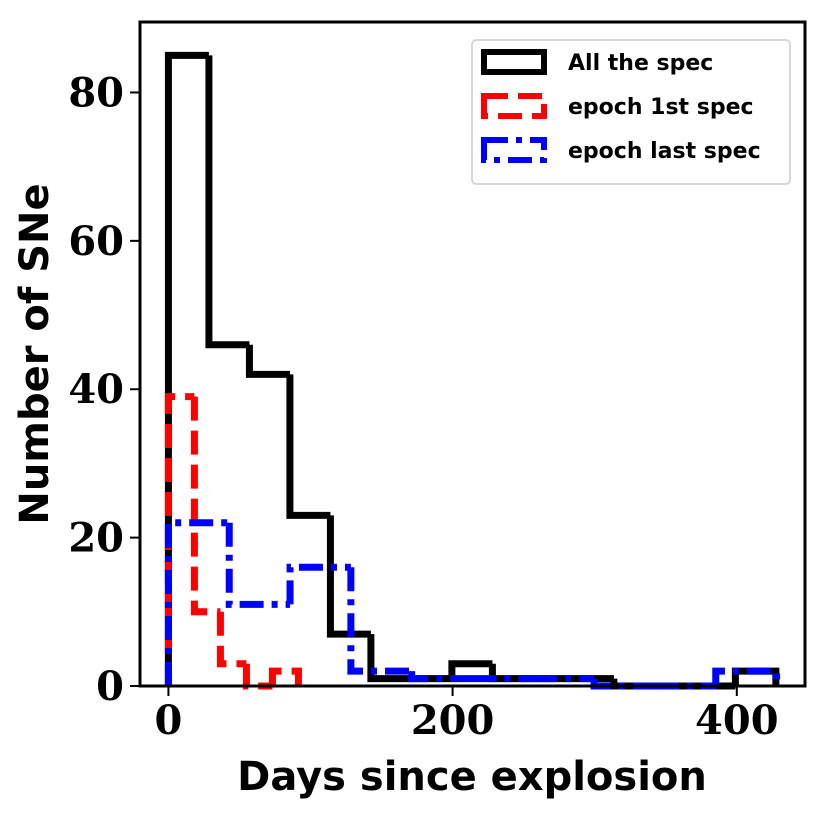 The height and width of the screenshot is (814, 830). What do you see at coordinates (110, 686) in the screenshot?
I see `y-tick-label: 0` at bounding box center [110, 686].